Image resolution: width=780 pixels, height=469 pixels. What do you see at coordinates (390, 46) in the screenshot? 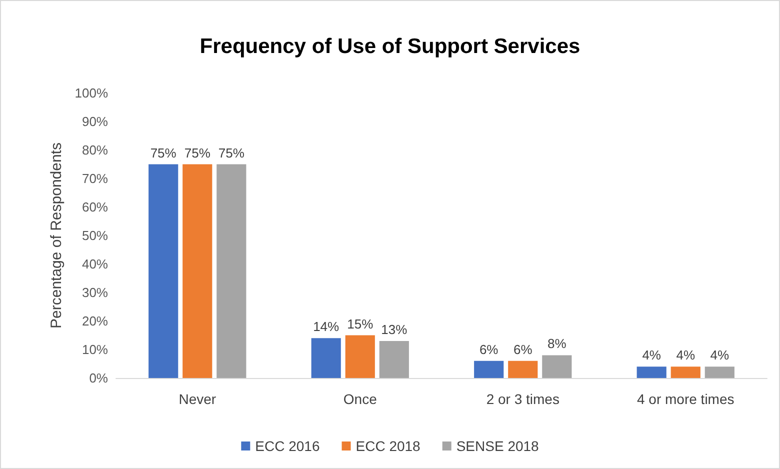
I see `chart-title: Frequency of Use of Support Services` at bounding box center [390, 46].